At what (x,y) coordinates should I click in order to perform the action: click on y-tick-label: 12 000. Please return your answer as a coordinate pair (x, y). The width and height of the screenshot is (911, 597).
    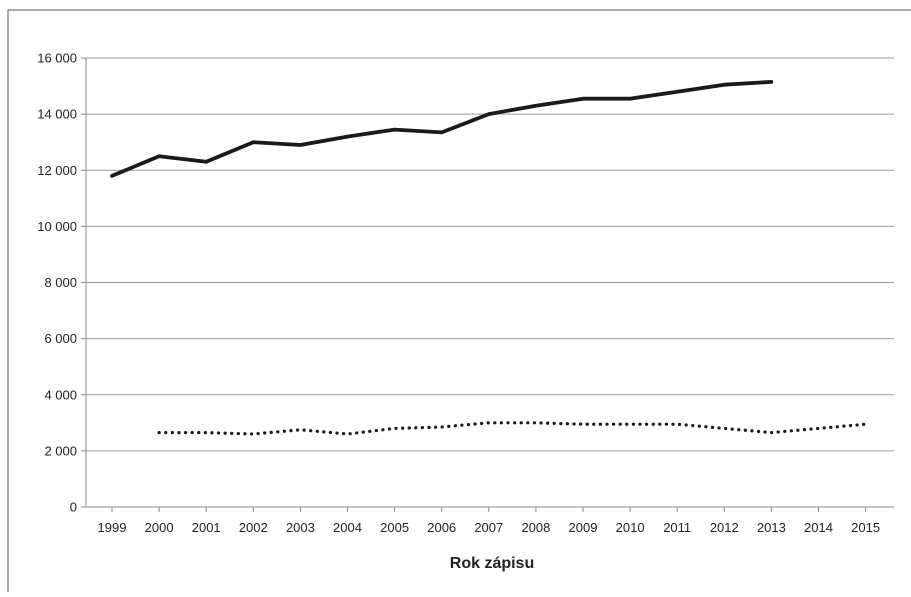
    Looking at the image, I should click on (57, 170).